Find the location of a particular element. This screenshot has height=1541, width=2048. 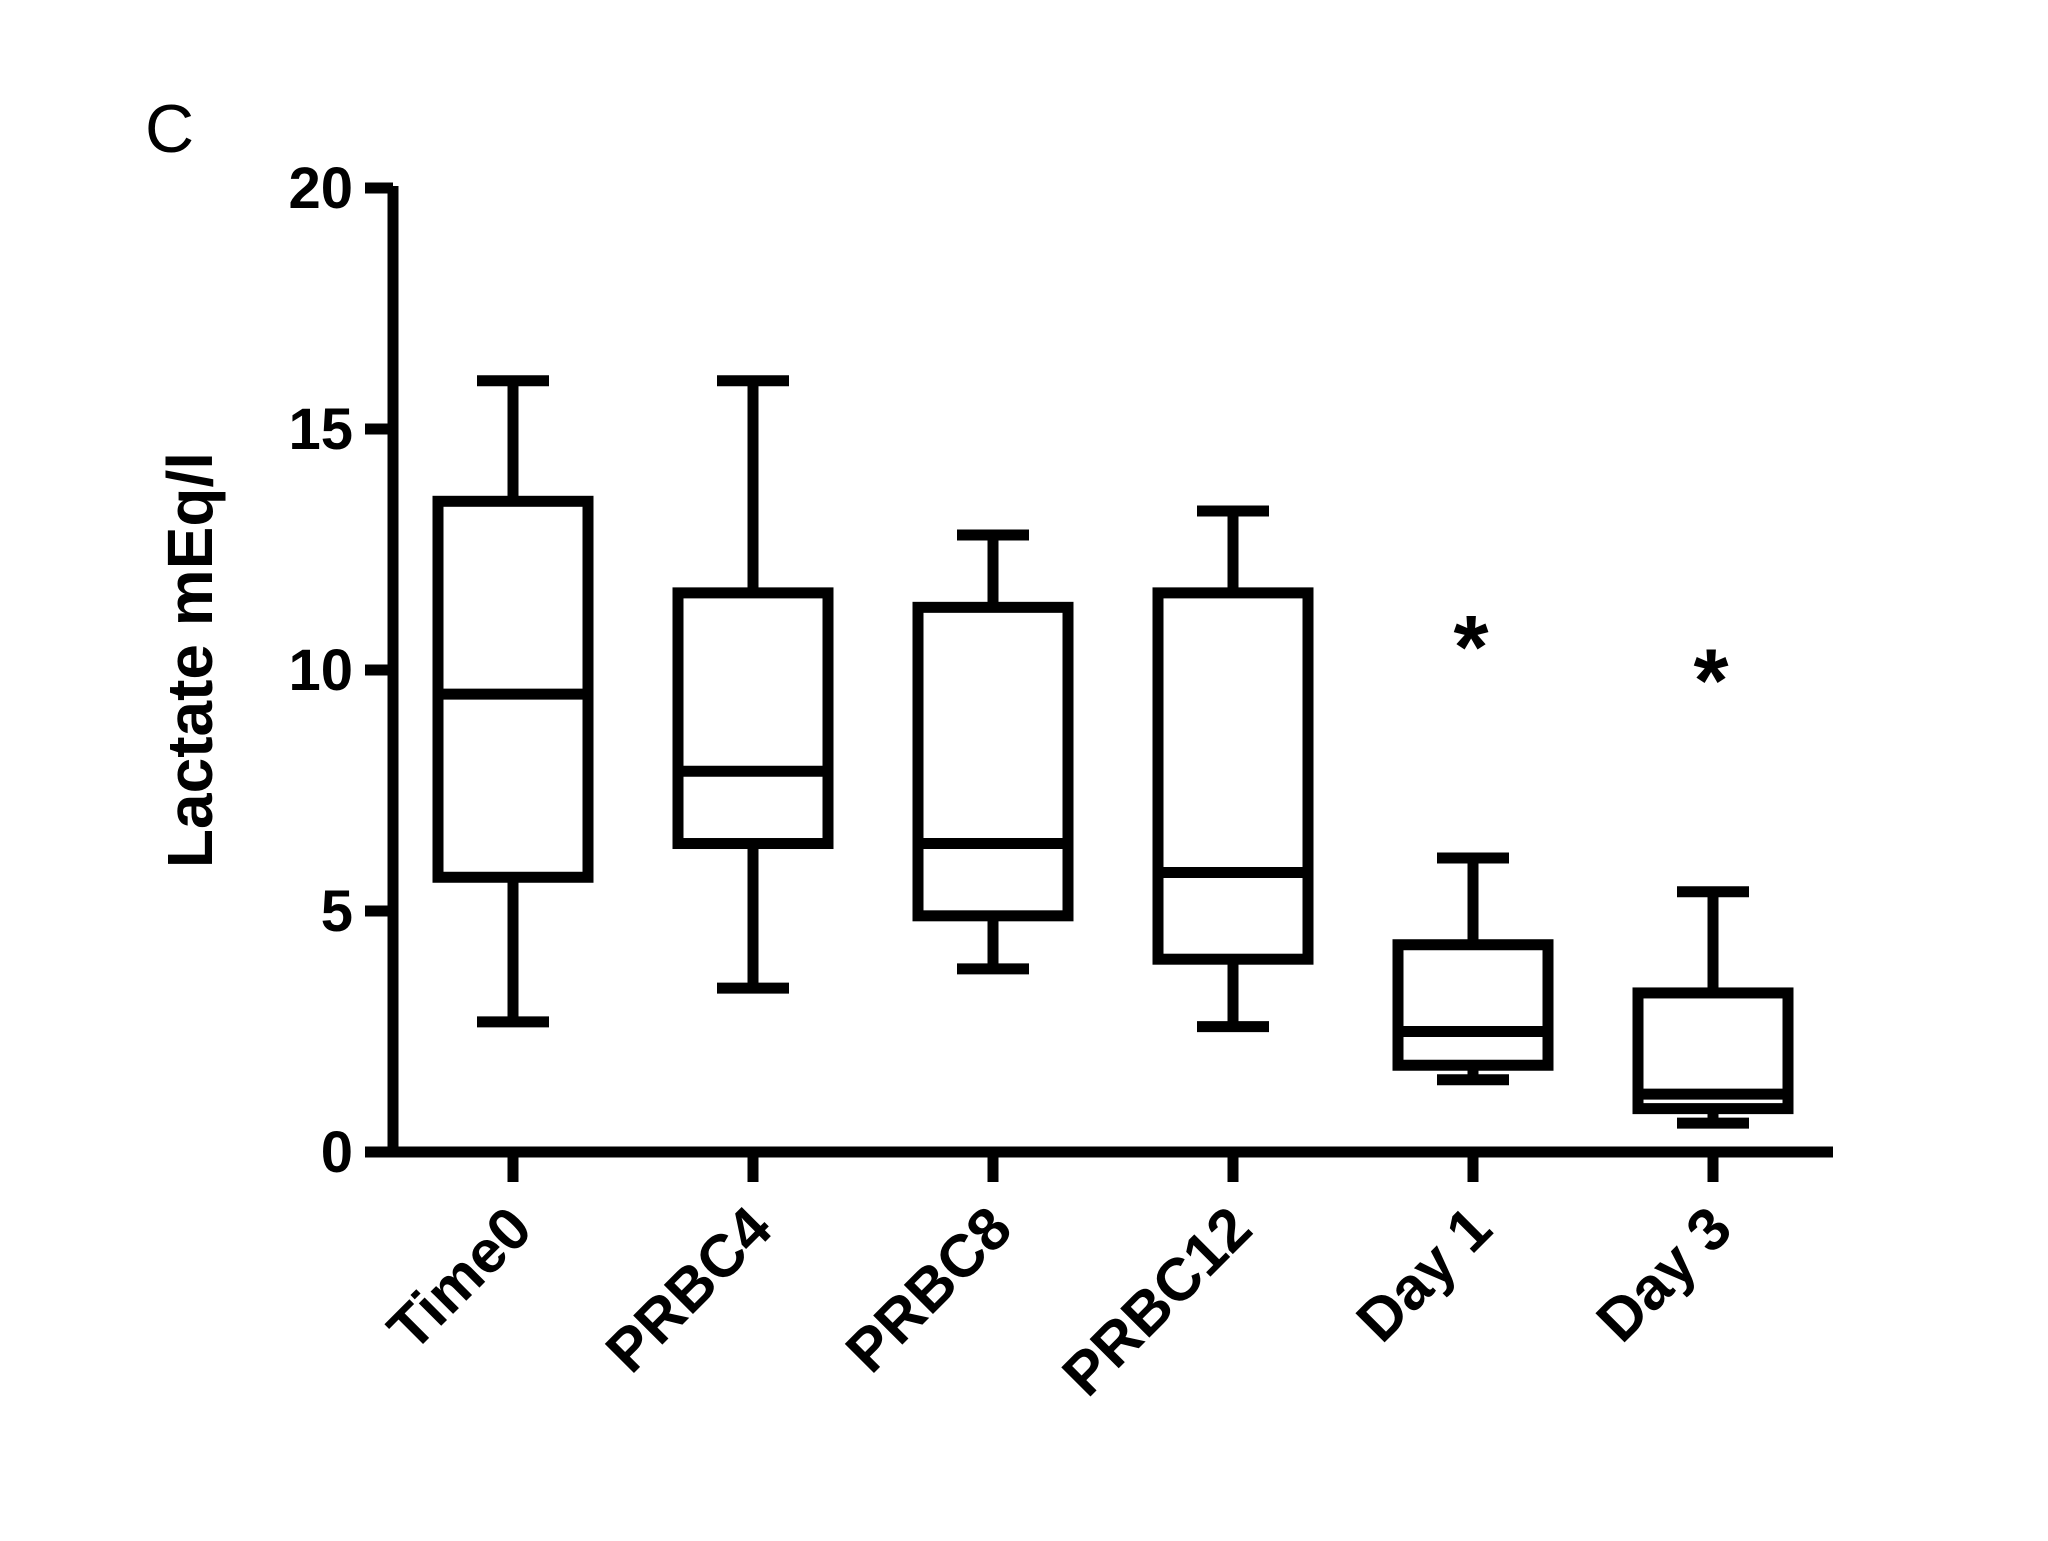

panel-label: C is located at coordinates (169, 129).